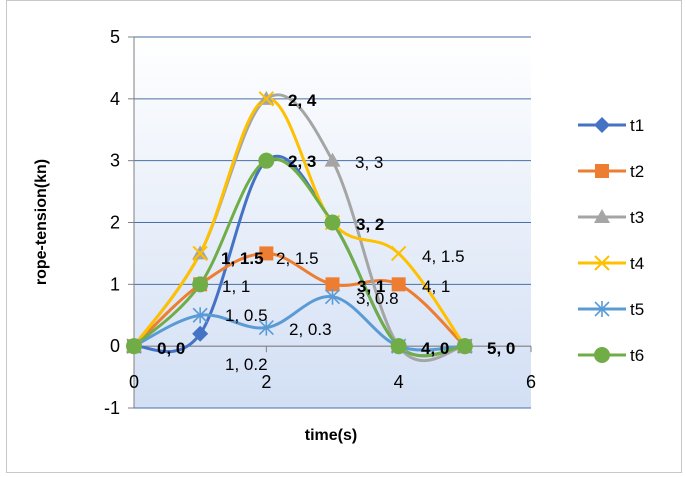  What do you see at coordinates (637, 125) in the screenshot?
I see `legend-label: t1` at bounding box center [637, 125].